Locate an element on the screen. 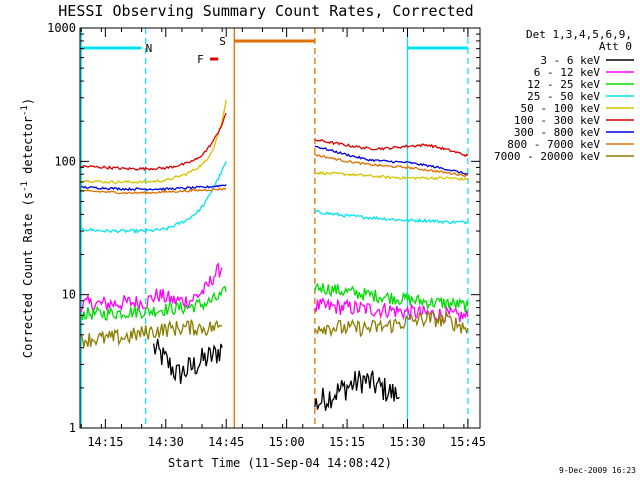 This screenshot has height=480, width=640. legend-label: 12 - 25 keV is located at coordinates (563, 84).